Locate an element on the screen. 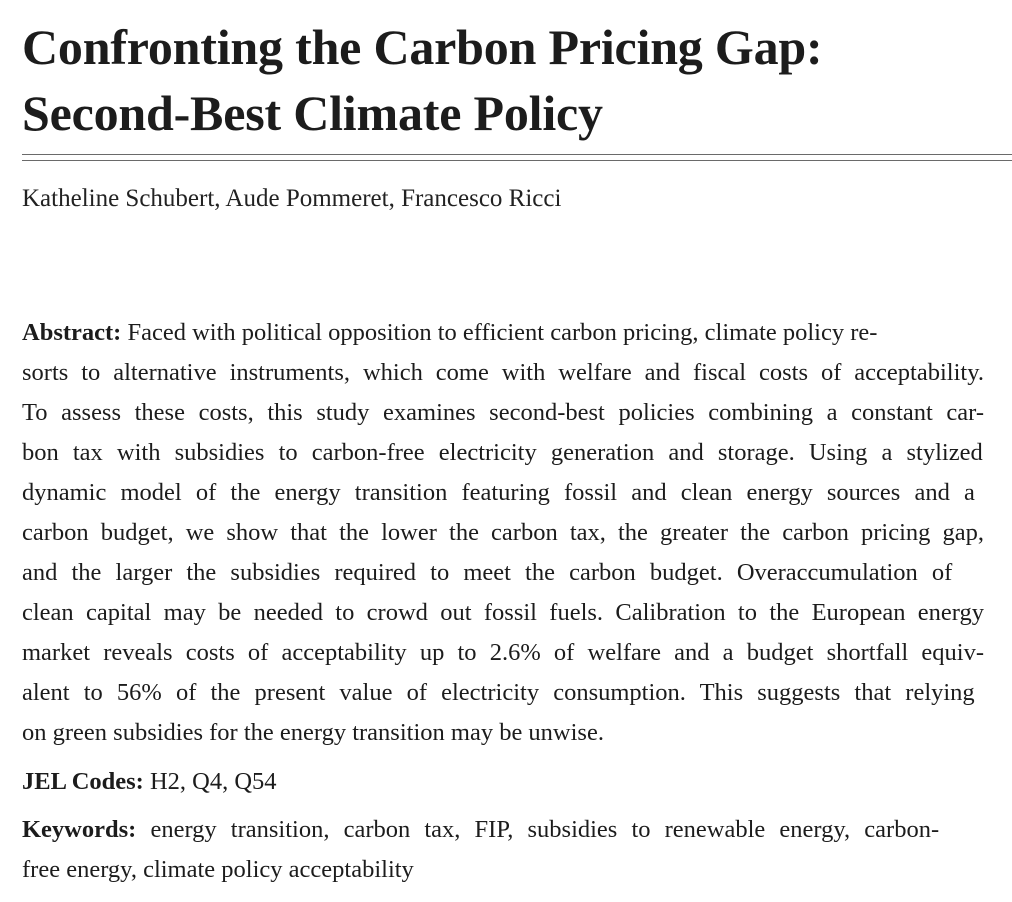 The height and width of the screenshot is (902, 1012). title-rule-bottom is located at coordinates (517, 160).